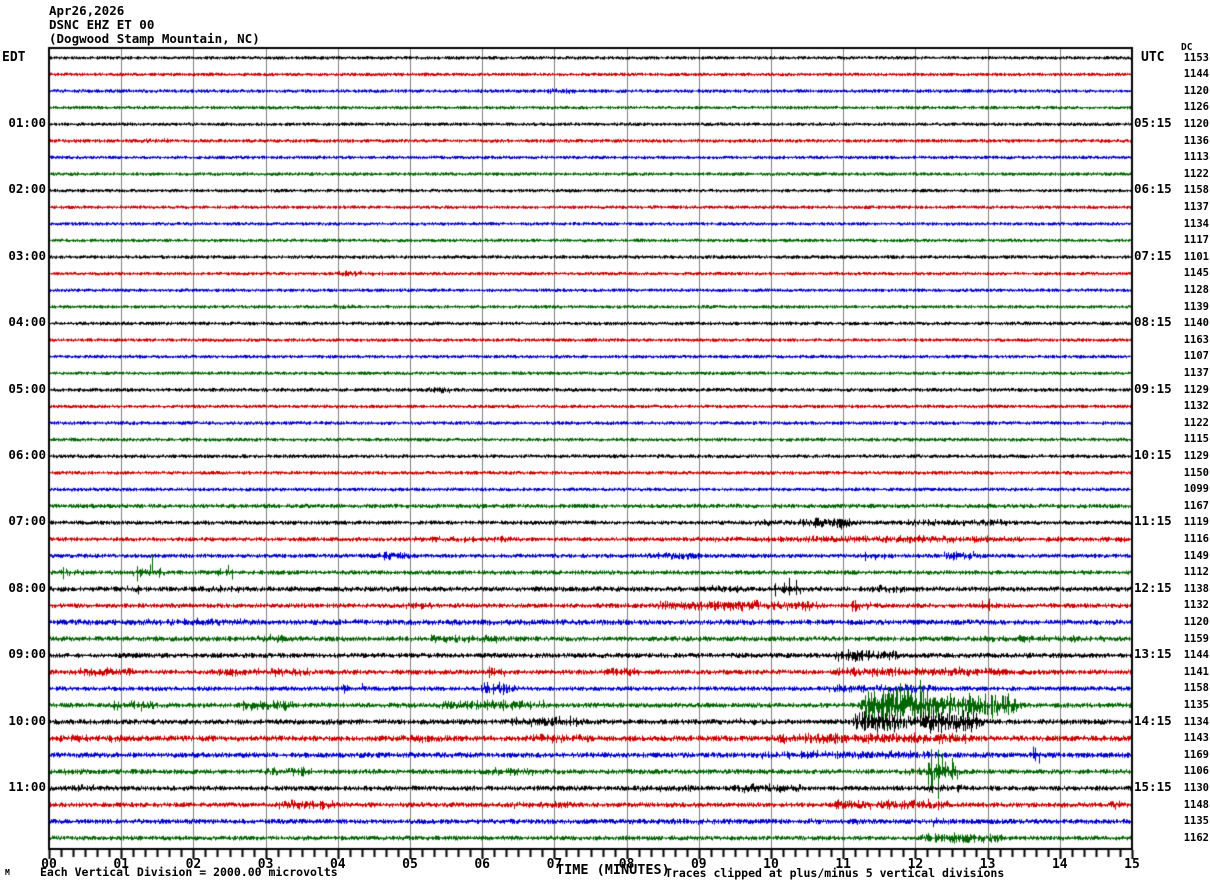 The height and width of the screenshot is (886, 1210). What do you see at coordinates (410, 864) in the screenshot?
I see `x-tick-label: 05` at bounding box center [410, 864].